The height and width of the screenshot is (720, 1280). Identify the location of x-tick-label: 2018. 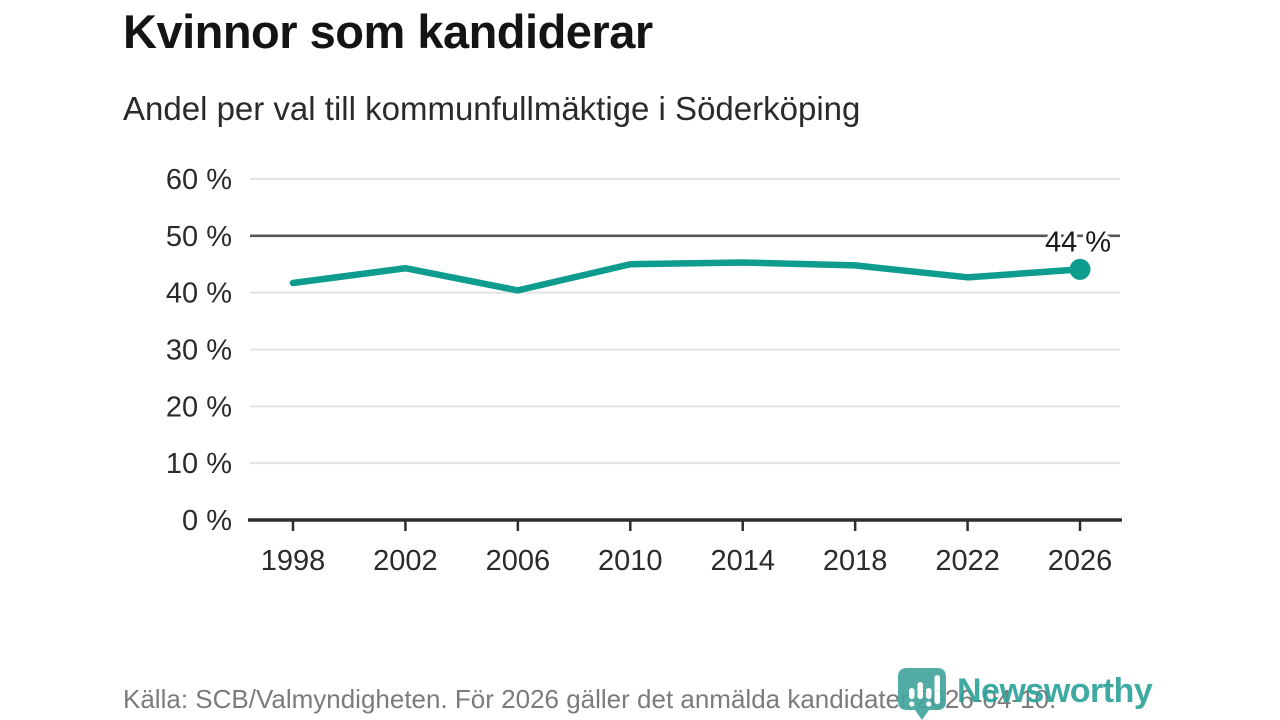
(855, 561).